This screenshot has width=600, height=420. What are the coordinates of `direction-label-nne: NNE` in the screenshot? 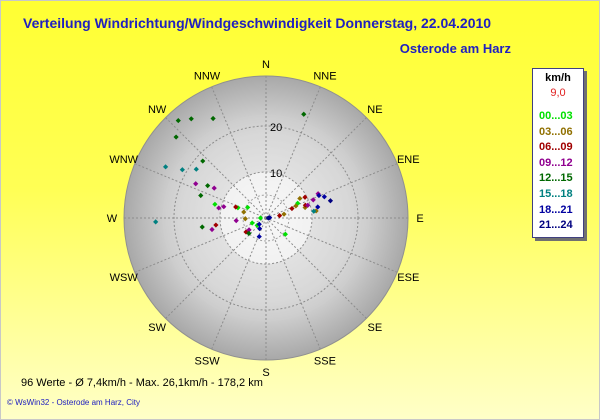 It's located at (324, 77).